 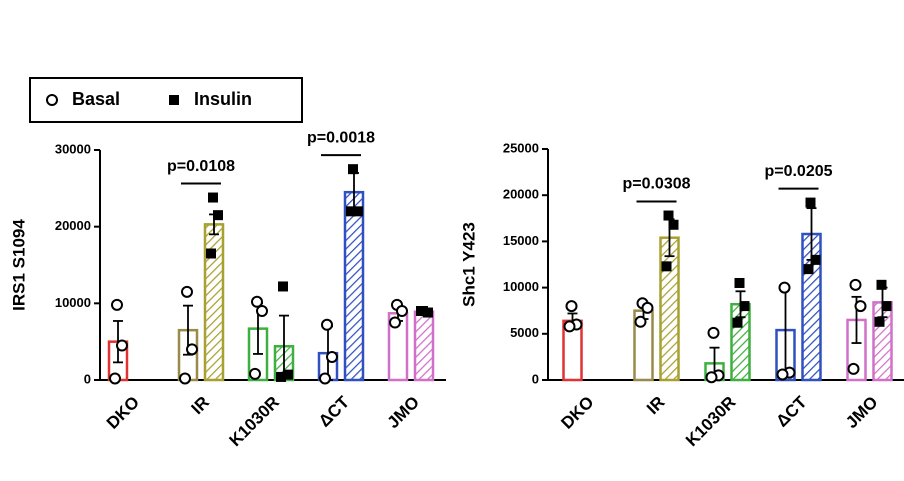 I want to click on y-tick-label: 30000, so click(x=73, y=148).